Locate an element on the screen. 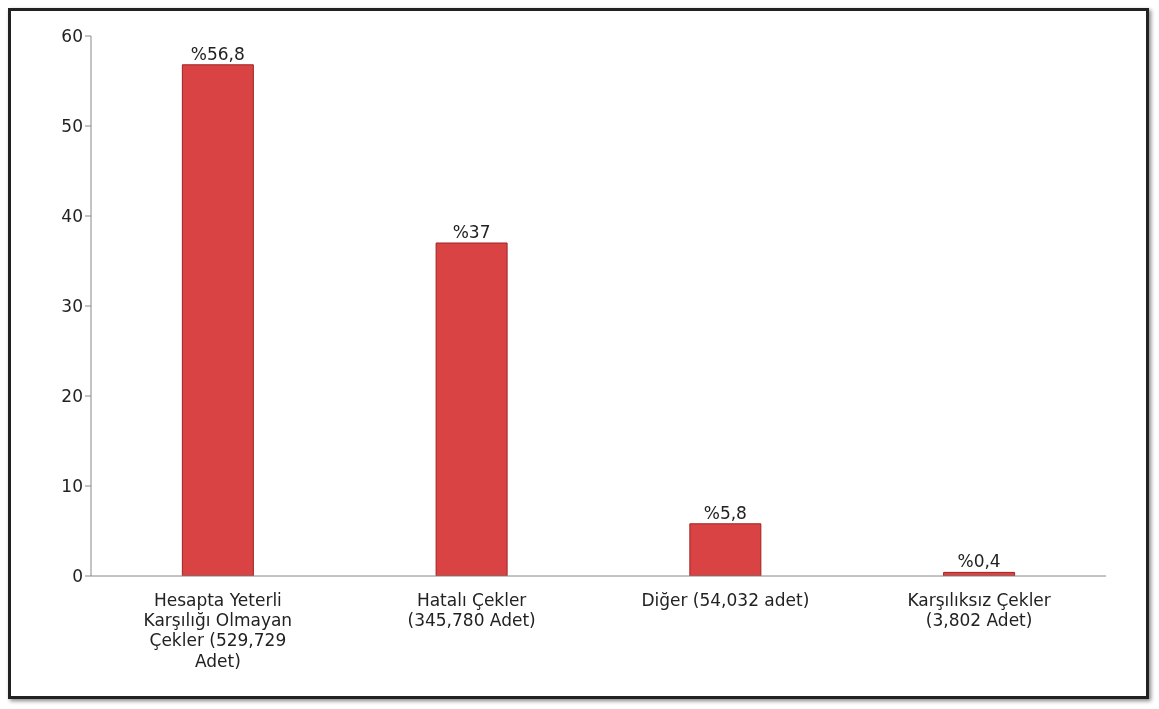  y-tick-label: 60 is located at coordinates (72, 36).